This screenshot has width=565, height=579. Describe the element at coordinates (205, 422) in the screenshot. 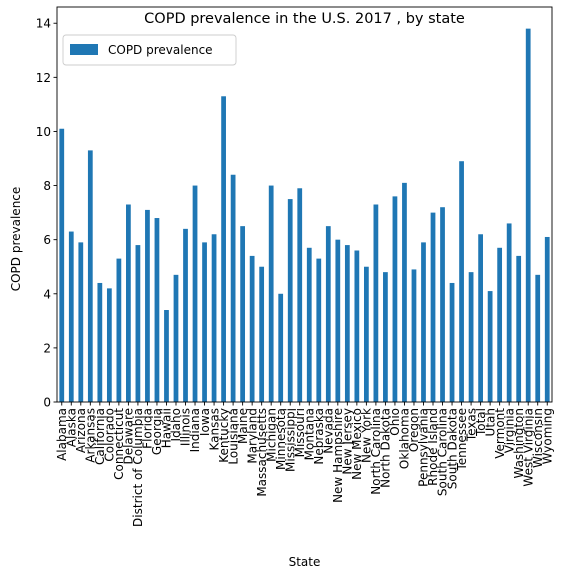

I see `x-tick-label: Iowa` at that location.